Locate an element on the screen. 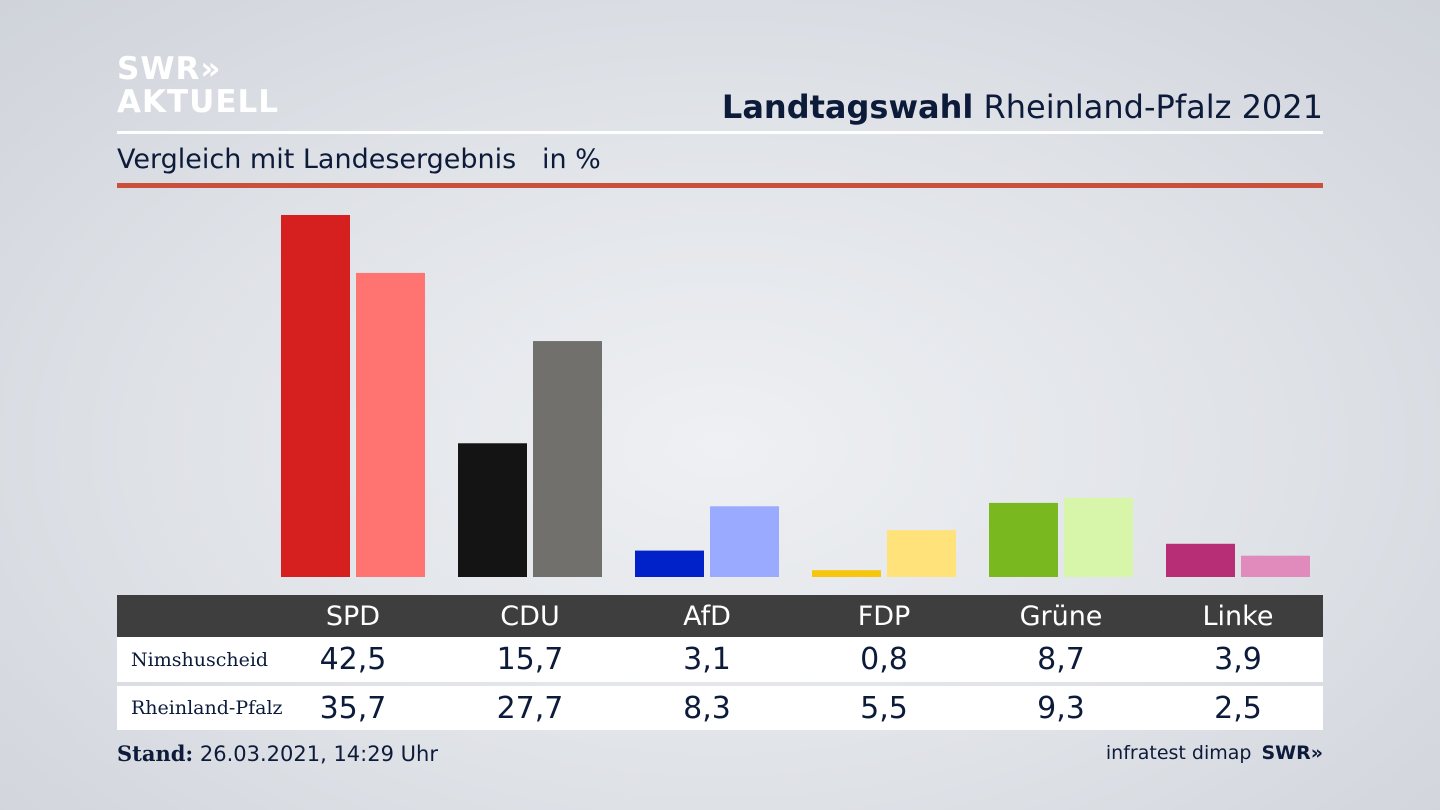 The width and height of the screenshot is (1440, 810). table-cell: 15,7 is located at coordinates (530, 659).